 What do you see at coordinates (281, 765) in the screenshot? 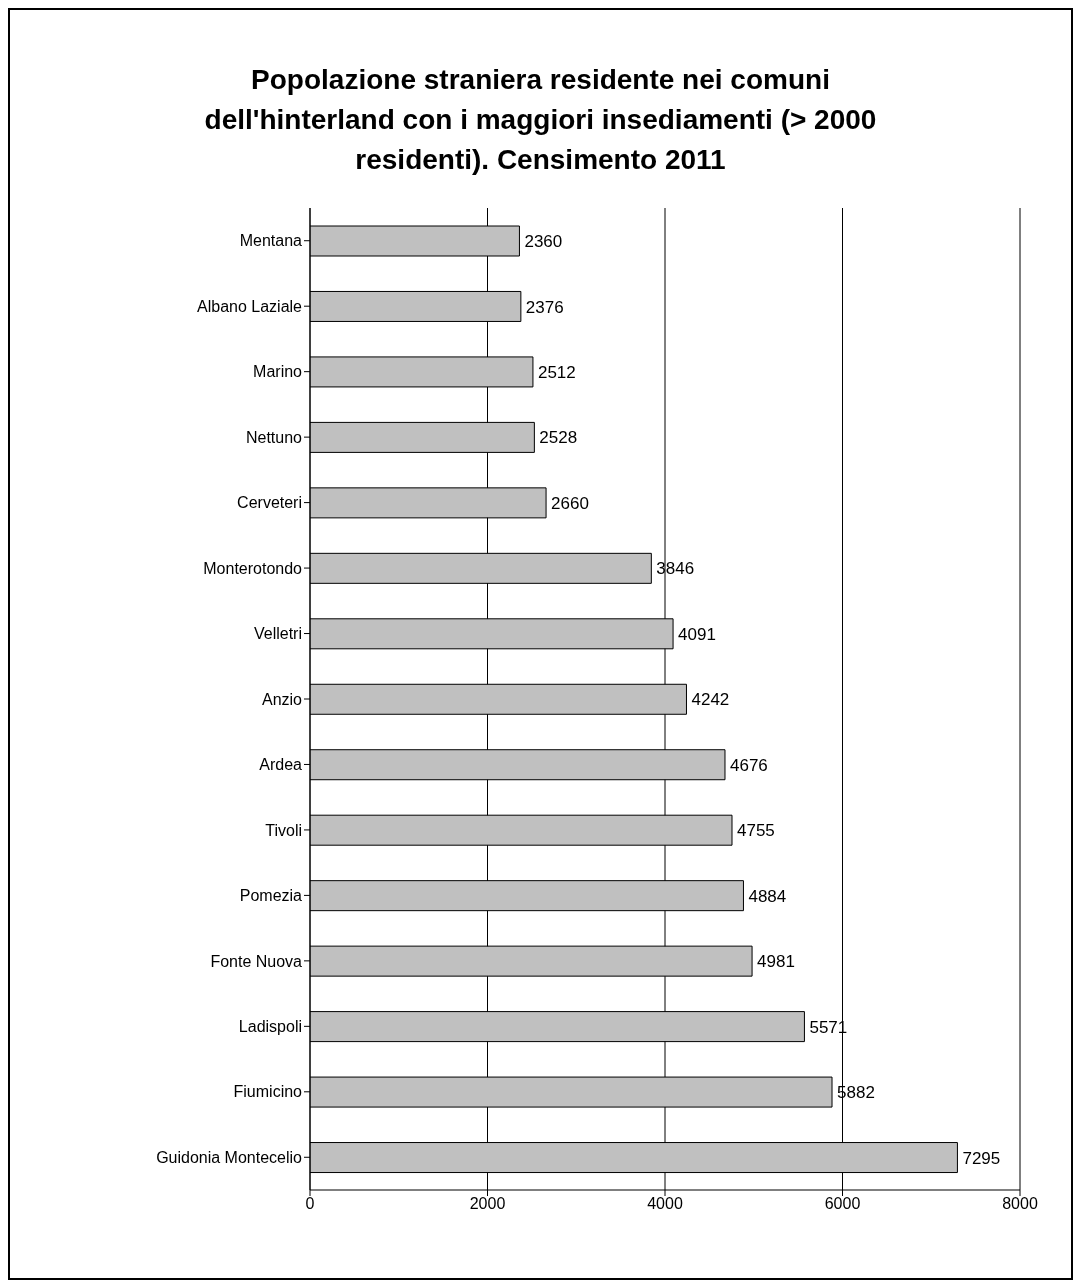
I see `y-tick-label: Ardea` at bounding box center [281, 765].